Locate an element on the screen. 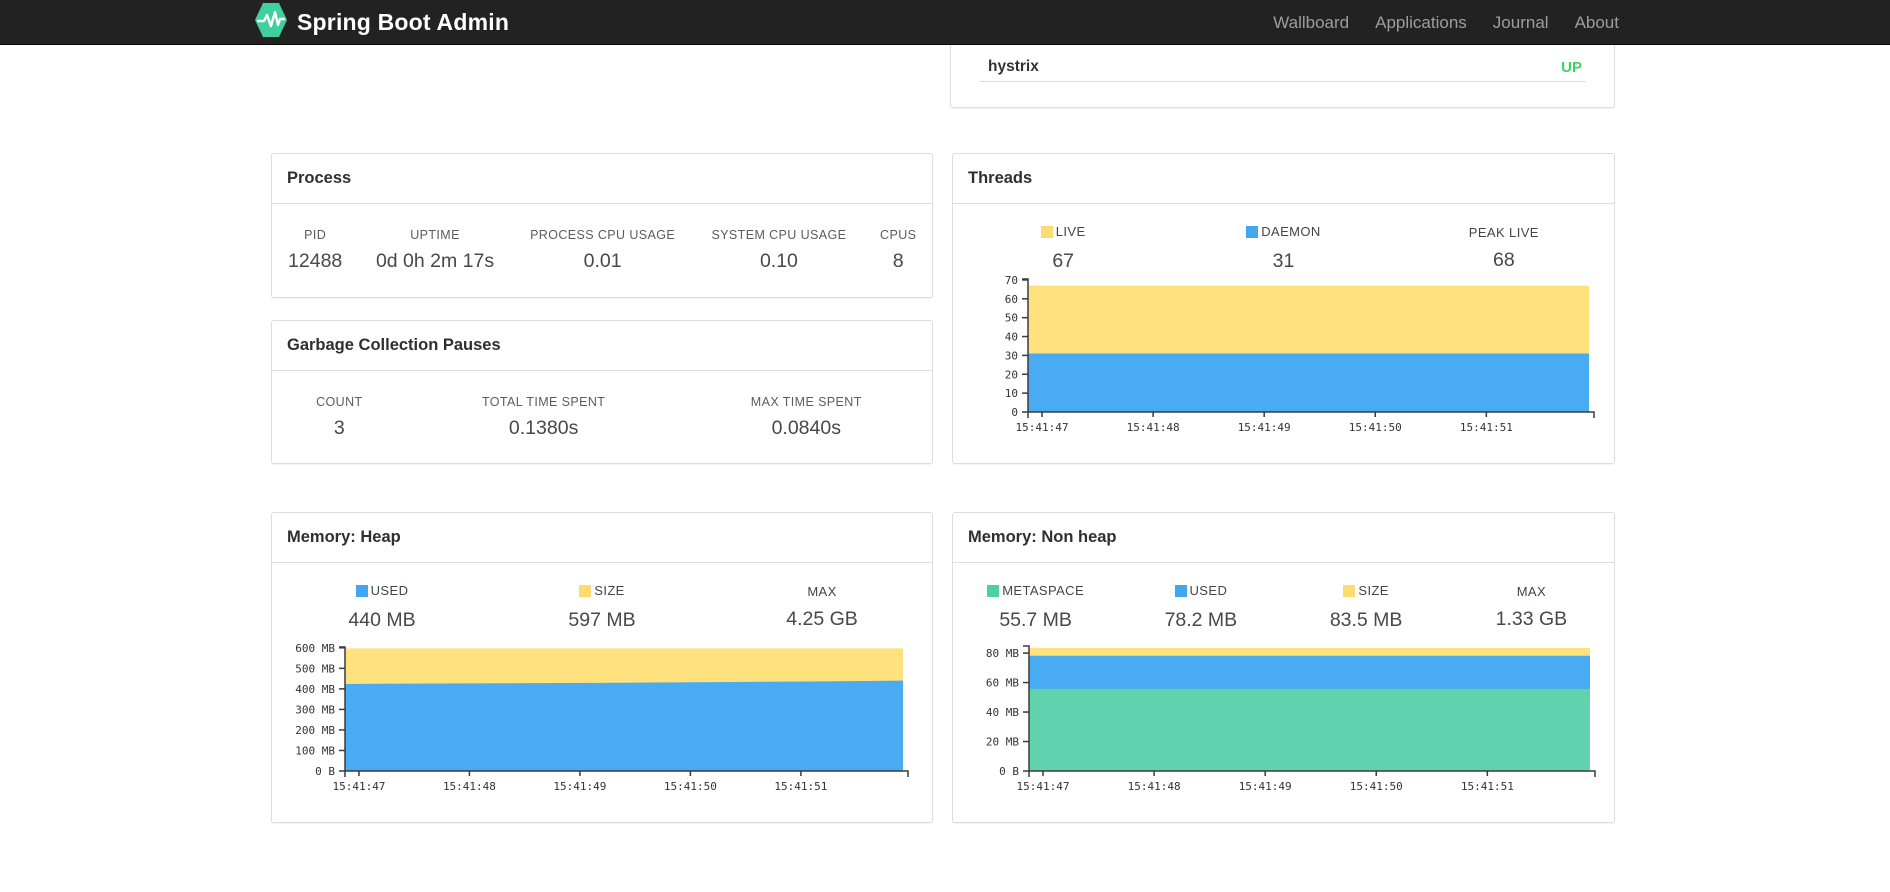  svg-text: 200 MB is located at coordinates (315, 730).